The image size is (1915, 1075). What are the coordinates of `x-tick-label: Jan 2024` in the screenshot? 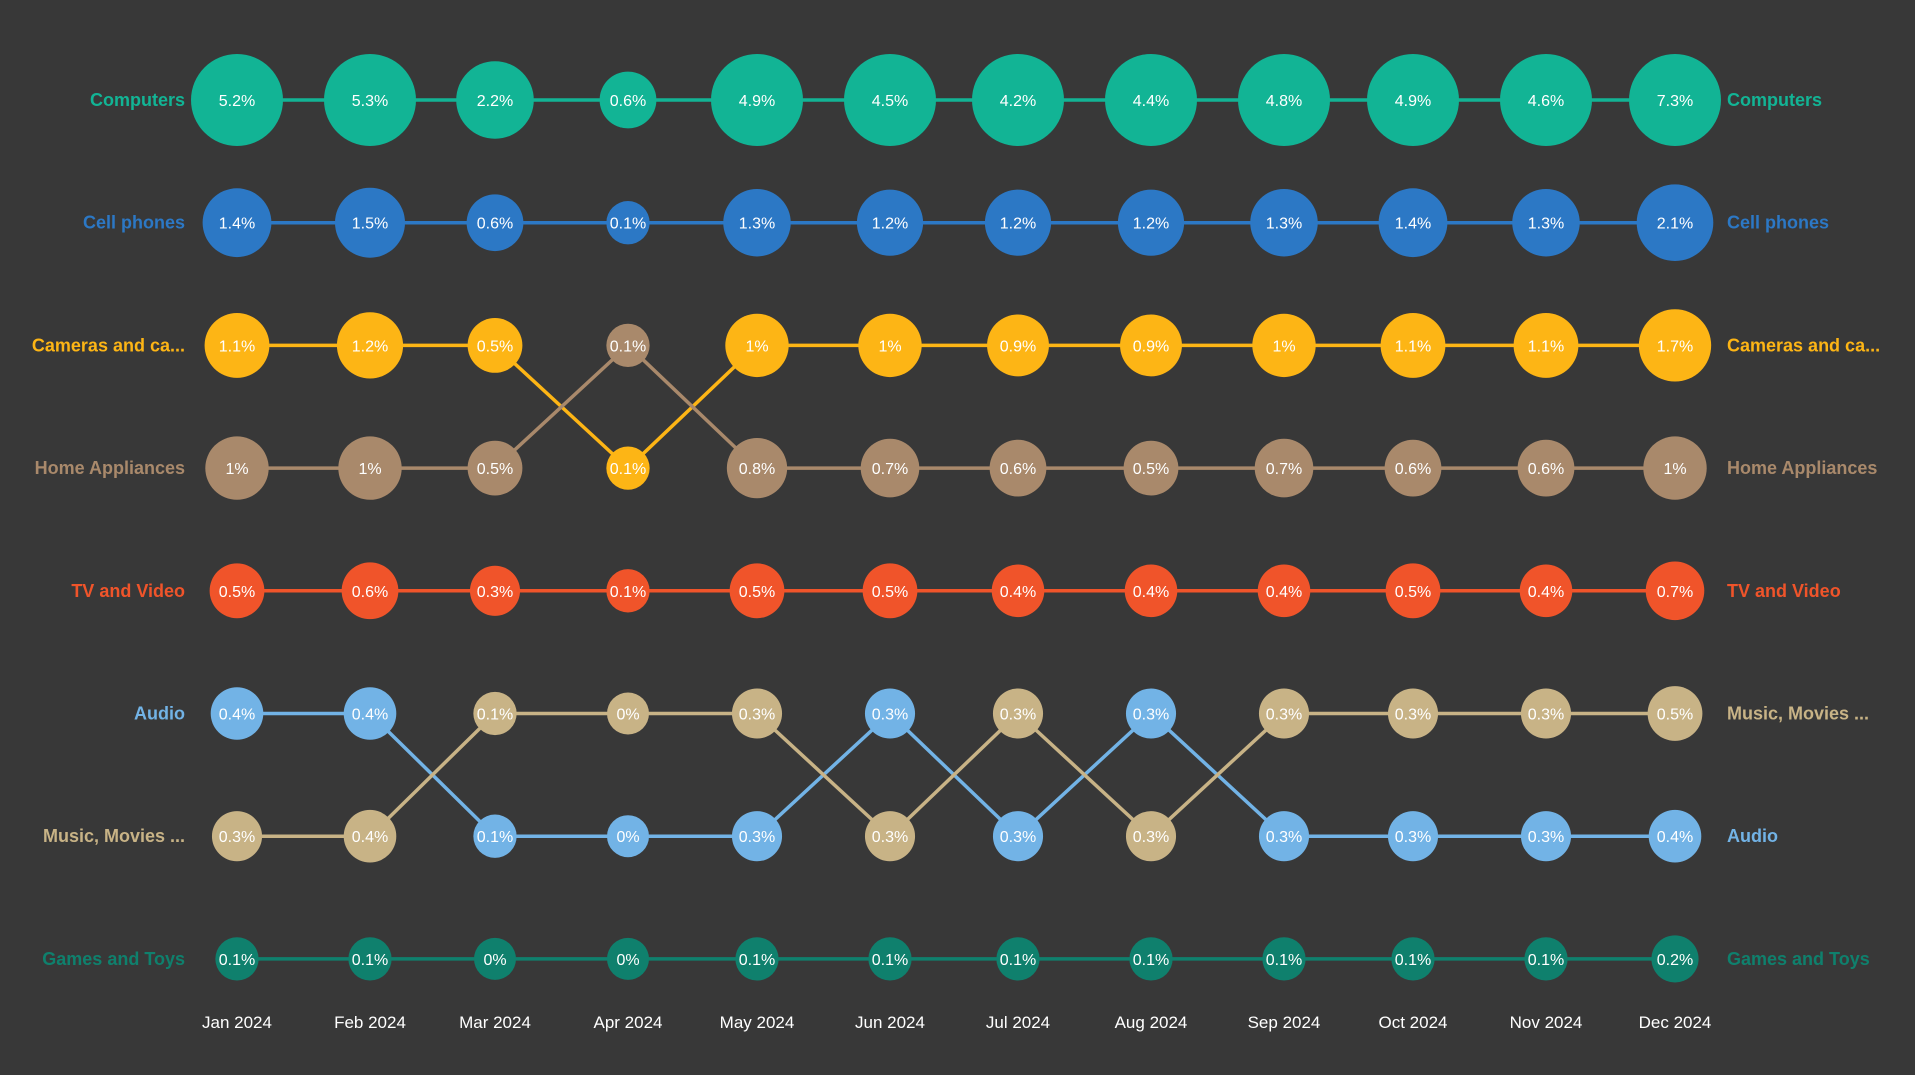 It's located at (237, 1022).